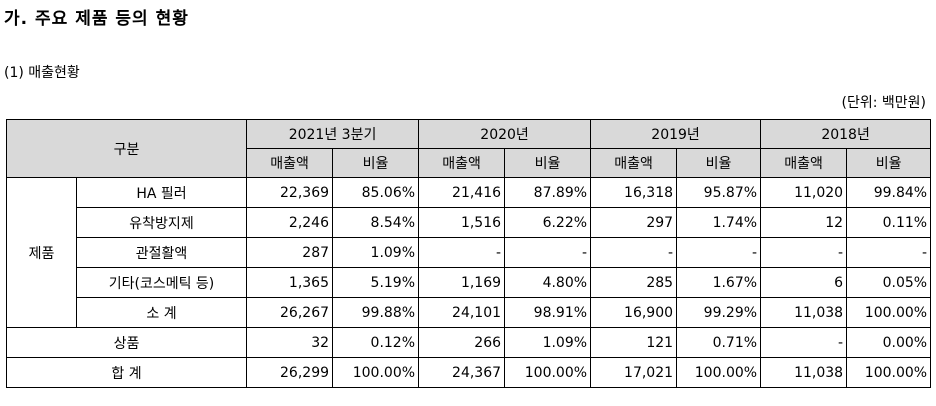 Image resolution: width=936 pixels, height=406 pixels. I want to click on table-row: 관절활액 287 1.09% - - - - - -, so click(469, 252).